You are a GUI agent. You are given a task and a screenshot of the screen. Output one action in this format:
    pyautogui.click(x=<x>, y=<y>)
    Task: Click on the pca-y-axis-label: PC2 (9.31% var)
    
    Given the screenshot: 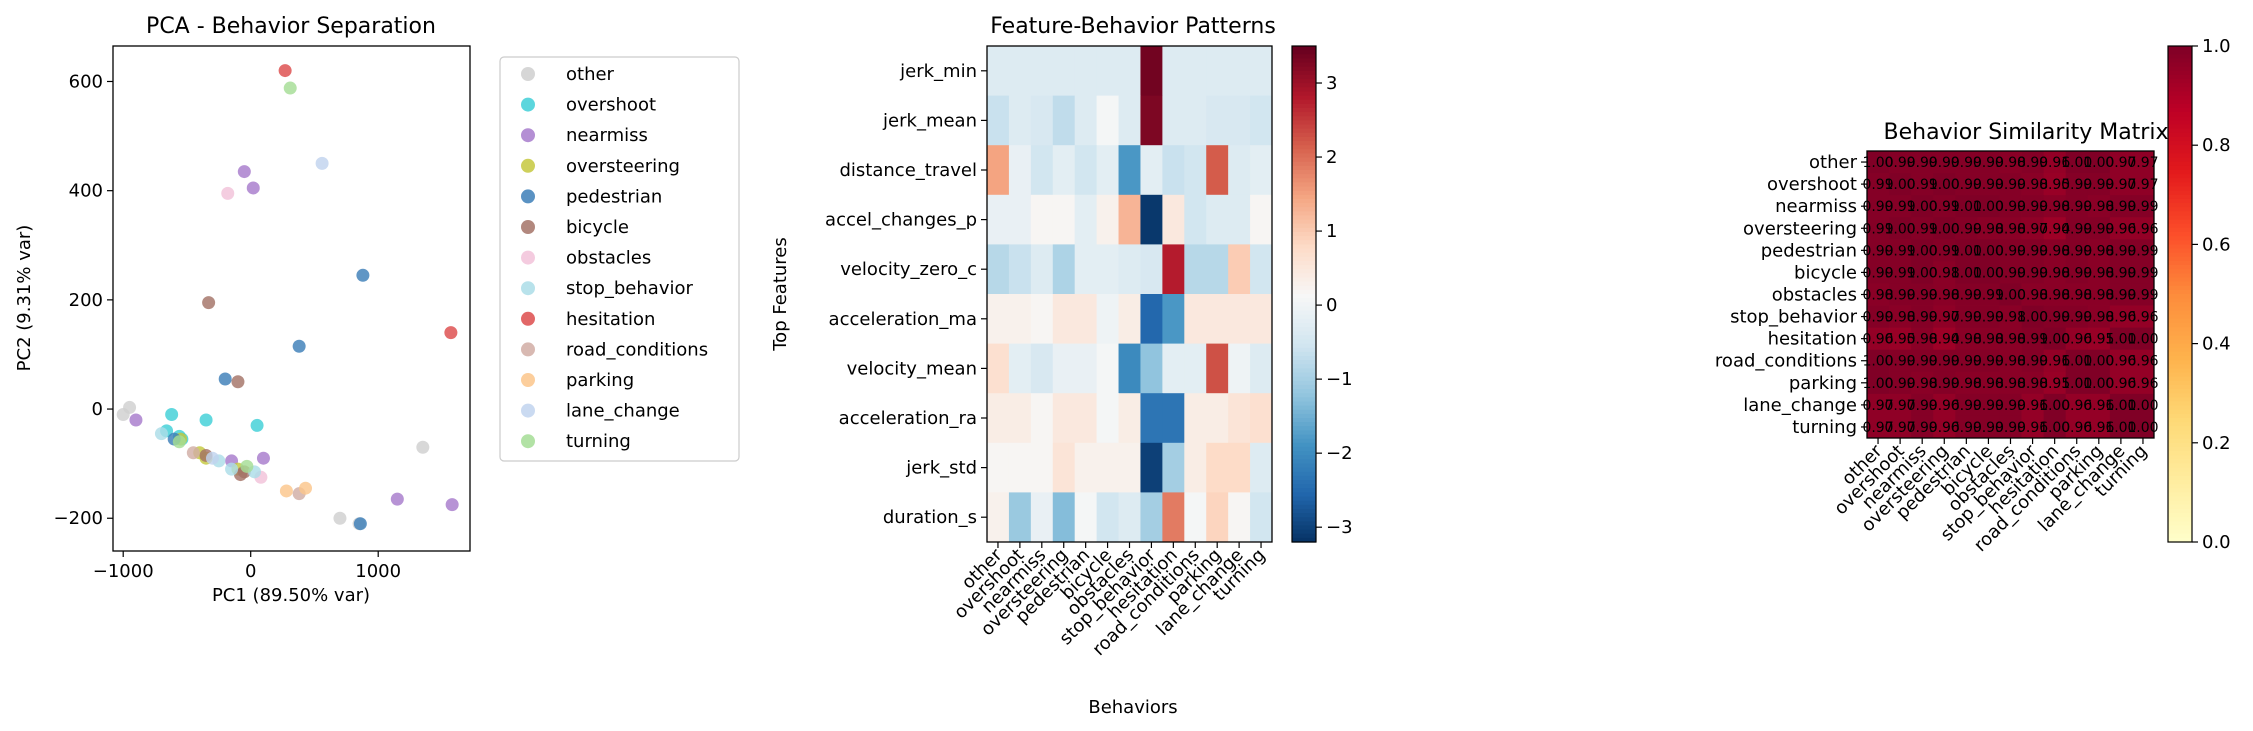 What is the action you would take?
    pyautogui.click(x=24, y=298)
    